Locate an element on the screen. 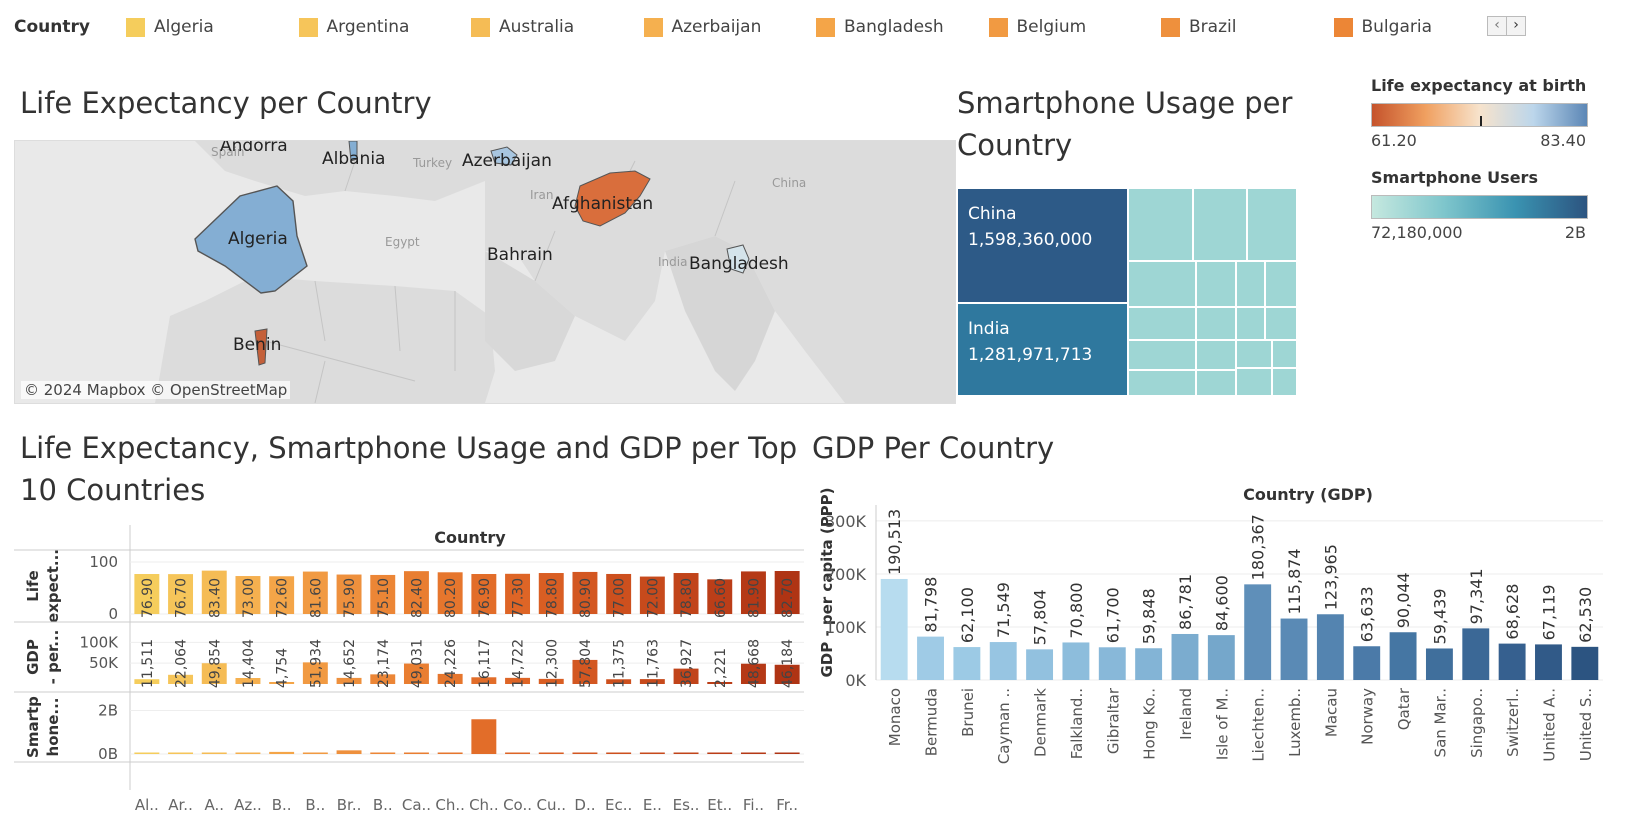  legend-item: Bulgaria is located at coordinates (1382, 27).